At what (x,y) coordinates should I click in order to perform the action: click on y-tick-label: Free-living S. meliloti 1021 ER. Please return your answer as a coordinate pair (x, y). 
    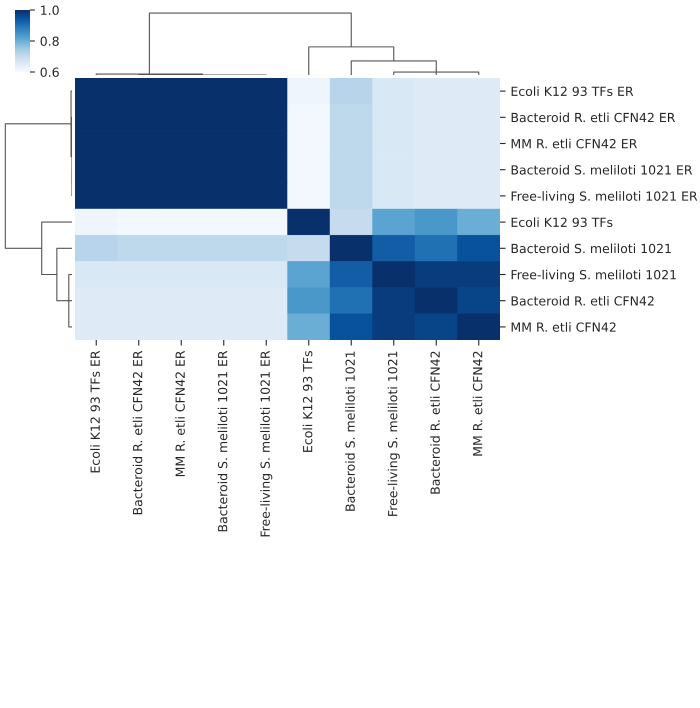
    Looking at the image, I should click on (605, 197).